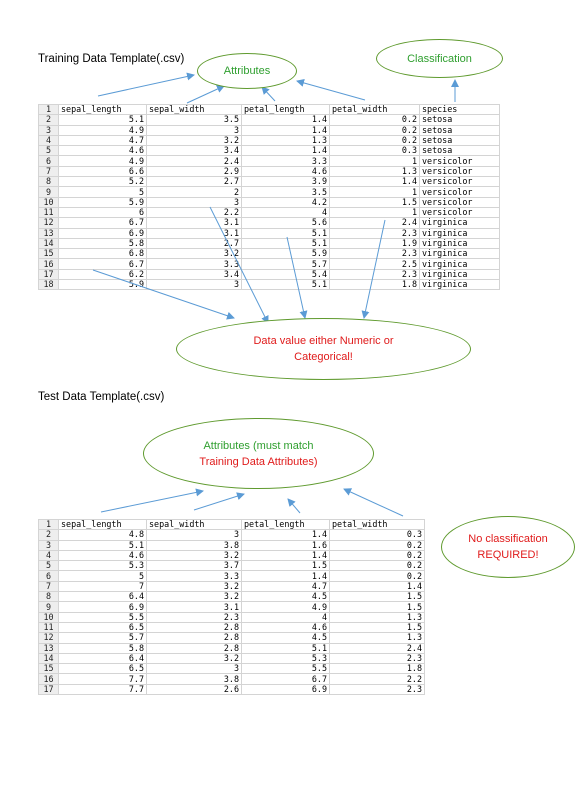 This screenshot has height=810, width=582. Describe the element at coordinates (102, 274) in the screenshot. I see `table-cell: 6.2` at that location.